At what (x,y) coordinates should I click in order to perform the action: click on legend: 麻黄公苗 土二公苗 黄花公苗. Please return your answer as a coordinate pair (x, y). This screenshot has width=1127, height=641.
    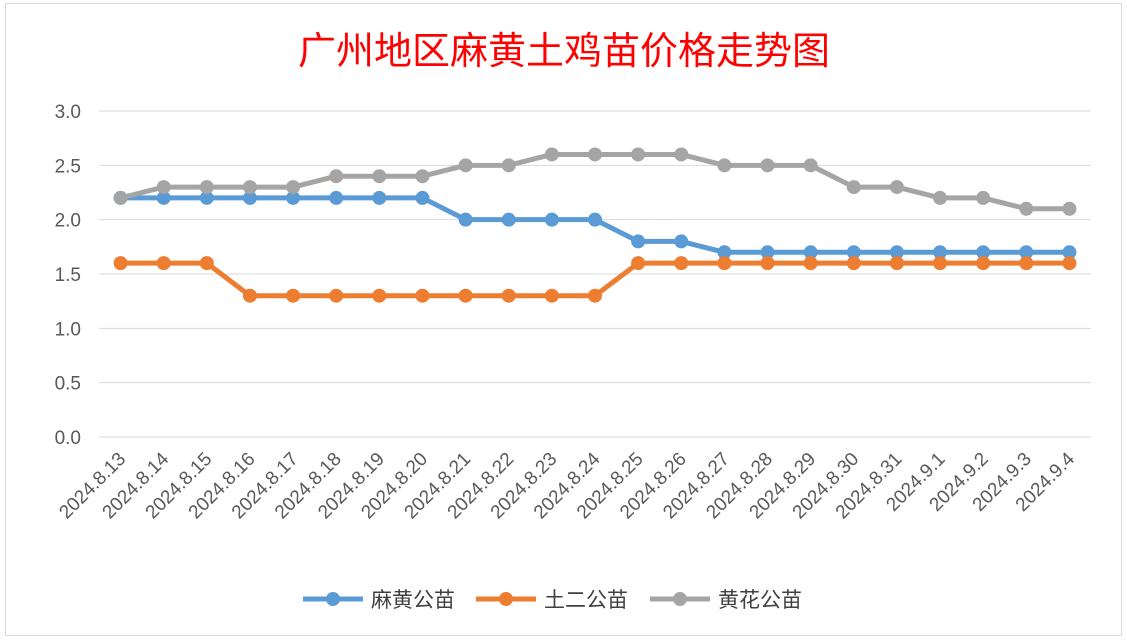
    Looking at the image, I should click on (552, 600).